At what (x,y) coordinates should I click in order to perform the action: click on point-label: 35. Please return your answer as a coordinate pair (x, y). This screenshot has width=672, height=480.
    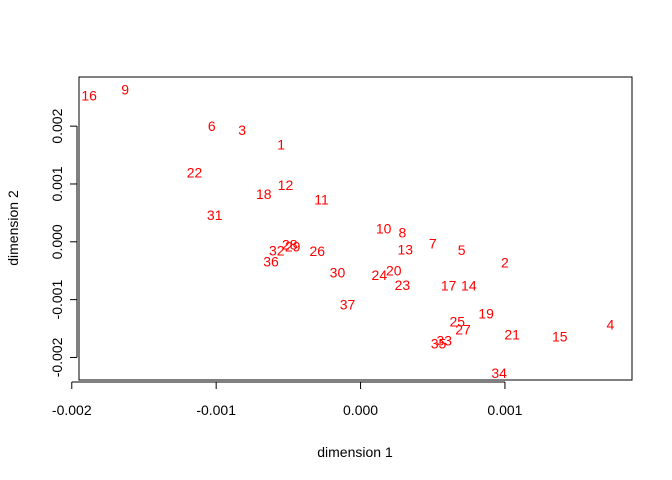
    Looking at the image, I should click on (439, 344).